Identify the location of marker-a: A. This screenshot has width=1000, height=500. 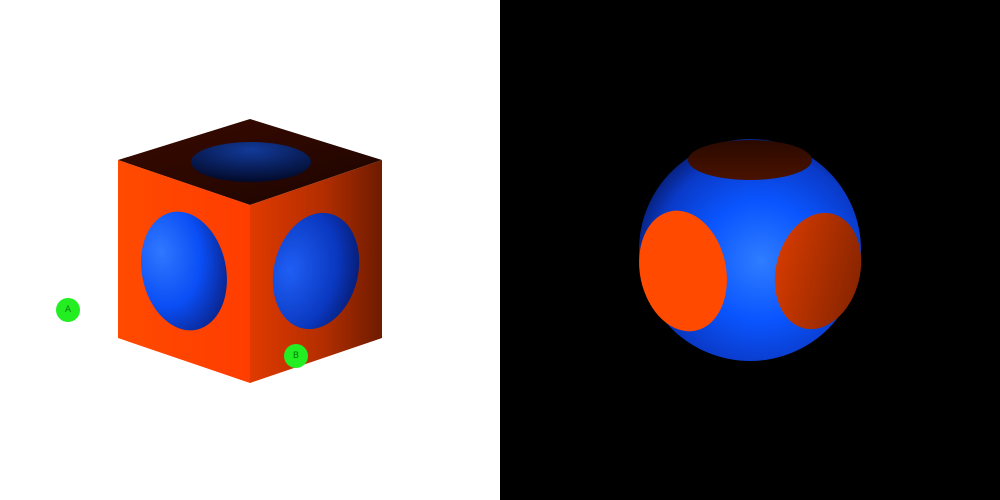
(68, 310).